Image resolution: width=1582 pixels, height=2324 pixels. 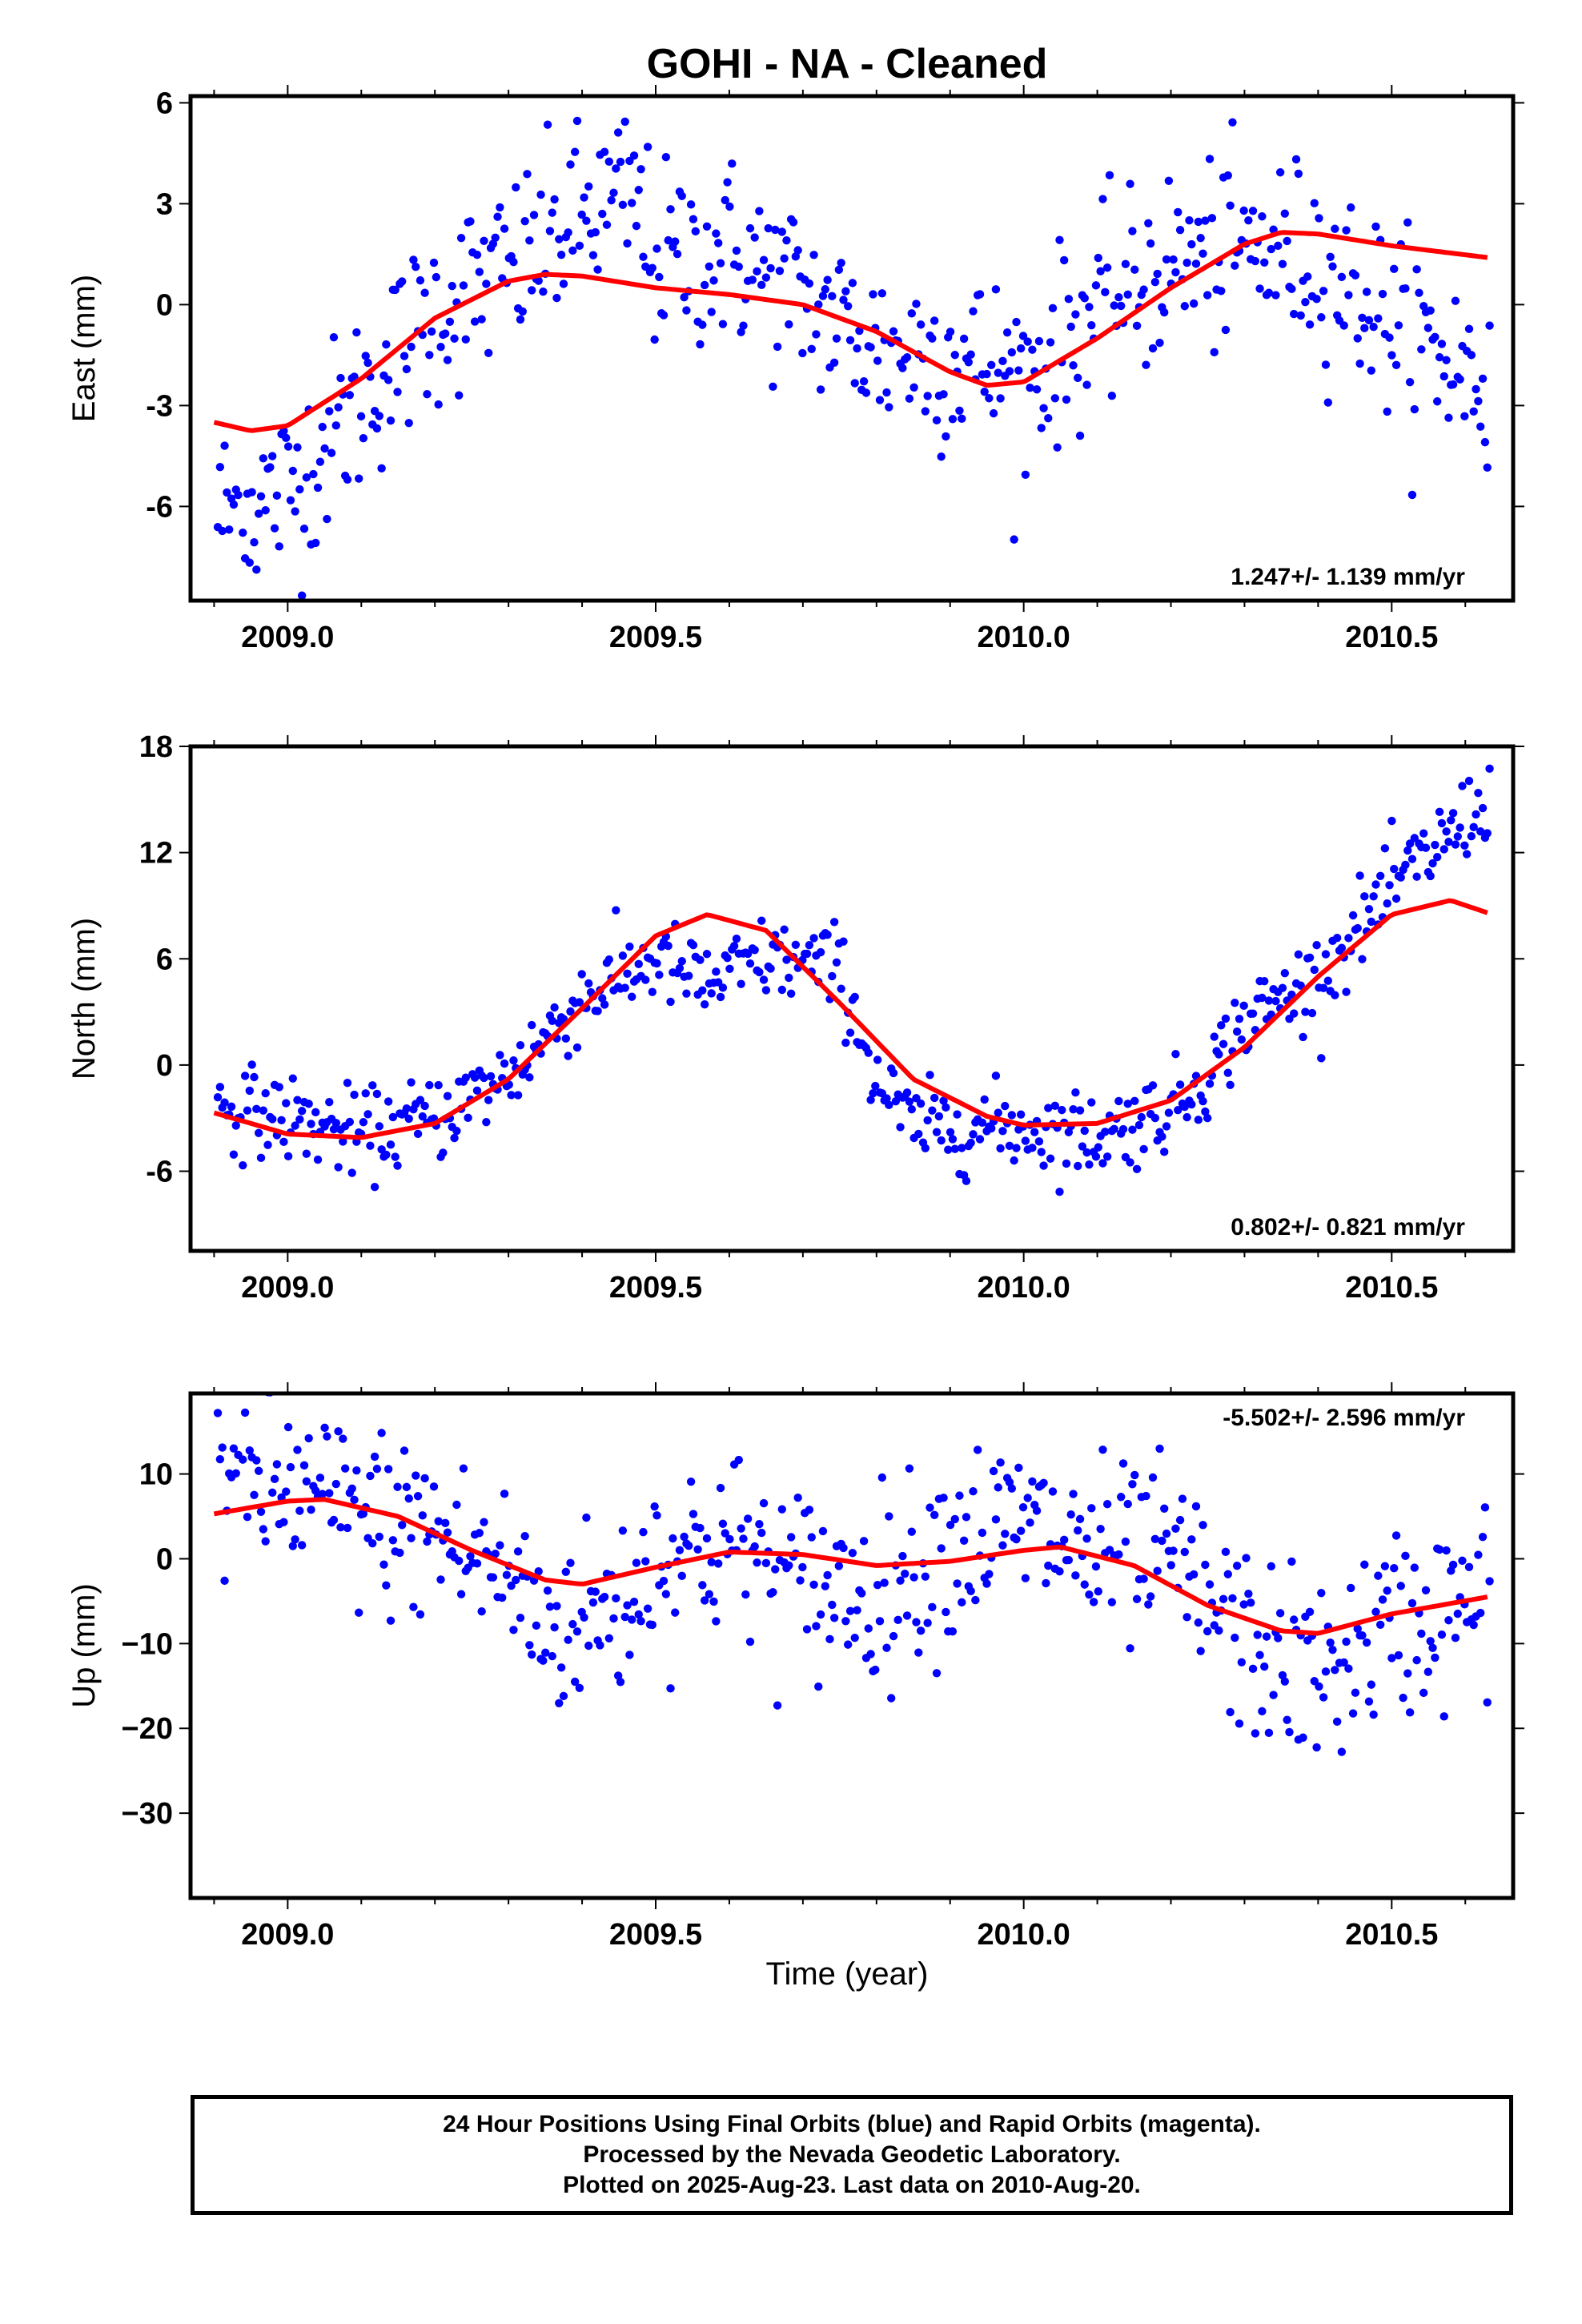 I want to click on x-tick-label: 2010.5, so click(x=1391, y=1288).